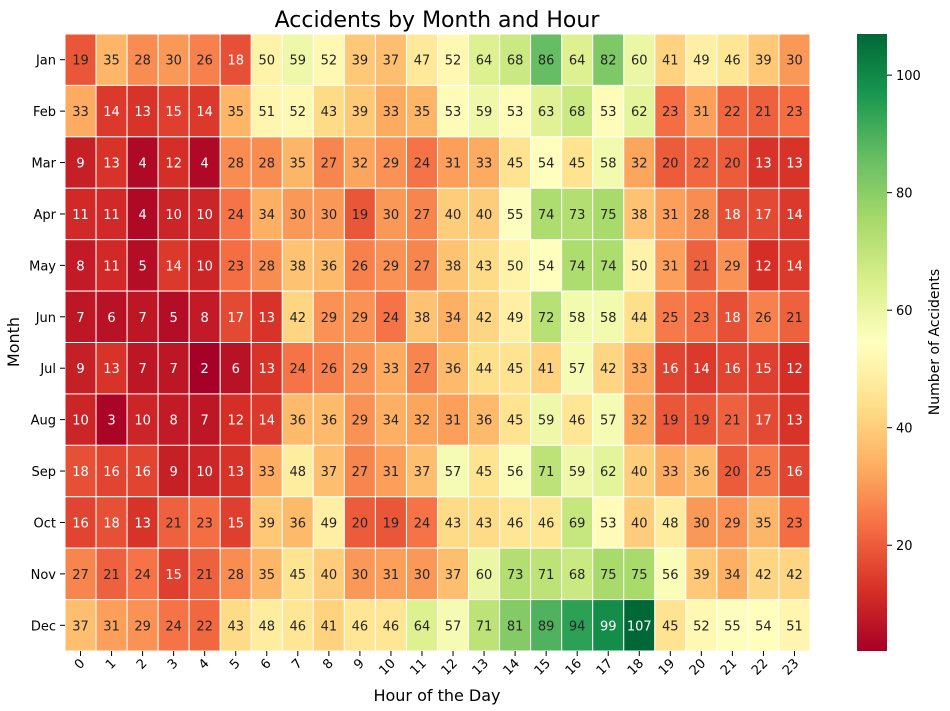 The image size is (950, 711). What do you see at coordinates (422, 61) in the screenshot?
I see `cell-value-label: 47` at bounding box center [422, 61].